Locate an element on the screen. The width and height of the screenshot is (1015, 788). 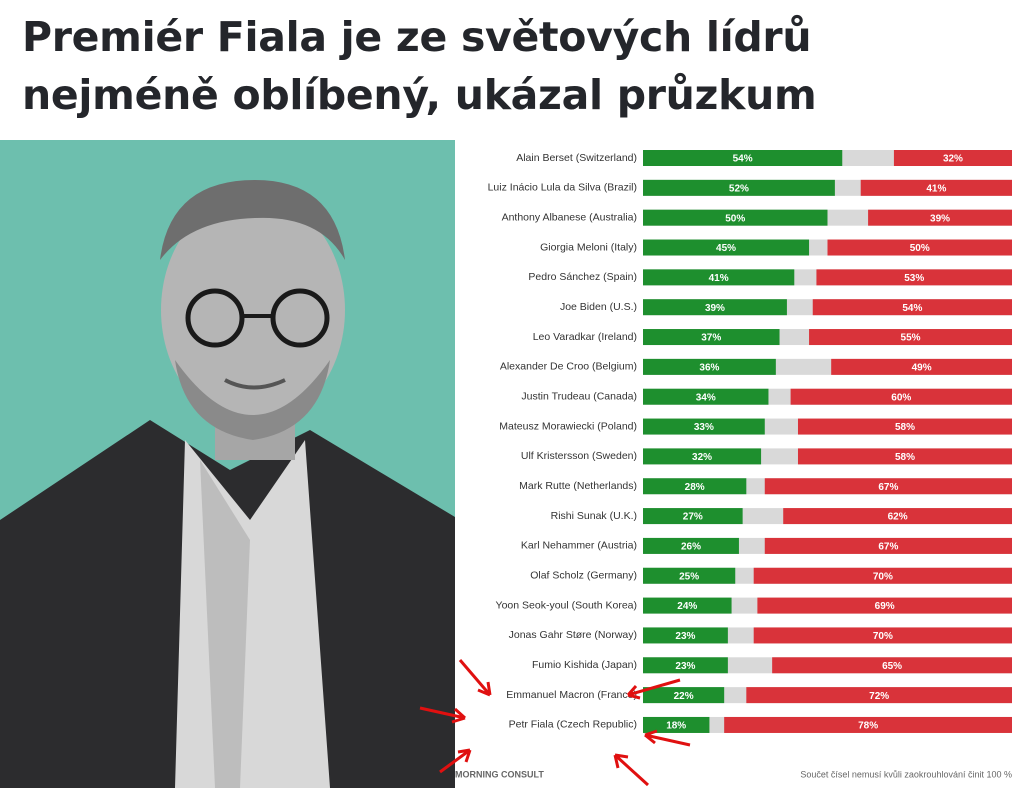
value-label: 65% is located at coordinates (892, 666).